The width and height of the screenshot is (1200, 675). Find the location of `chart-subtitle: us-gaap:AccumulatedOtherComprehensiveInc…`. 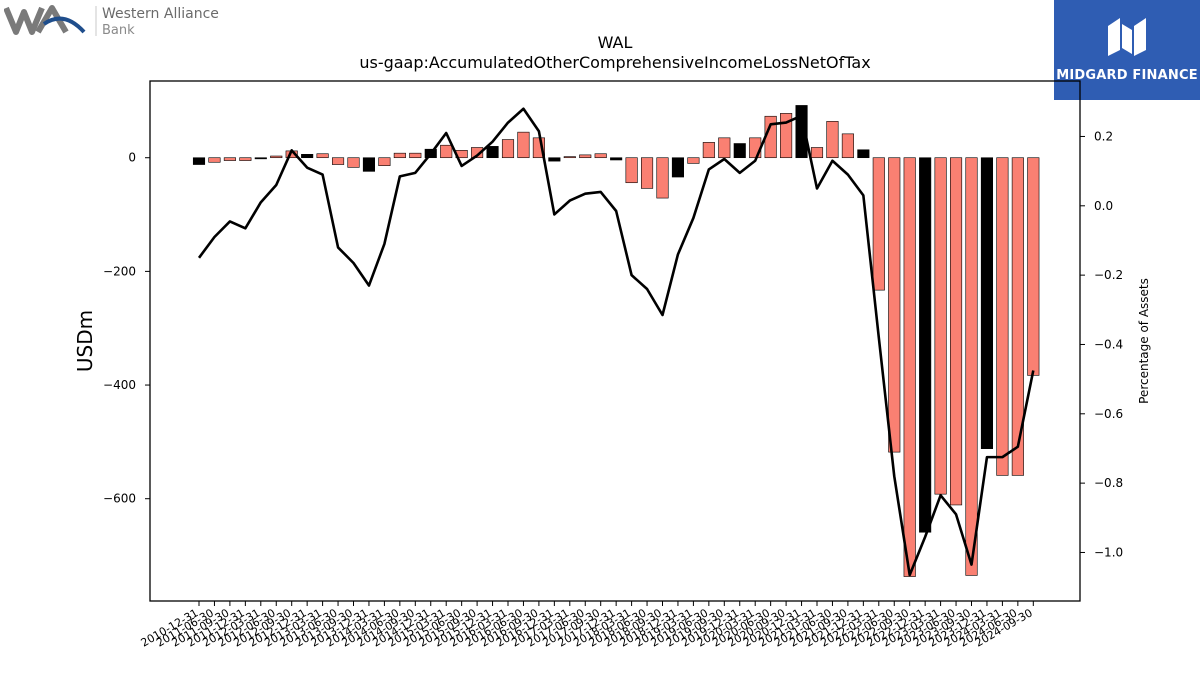

chart-subtitle: us-gaap:AccumulatedOtherComprehensiveInc… is located at coordinates (614, 62).